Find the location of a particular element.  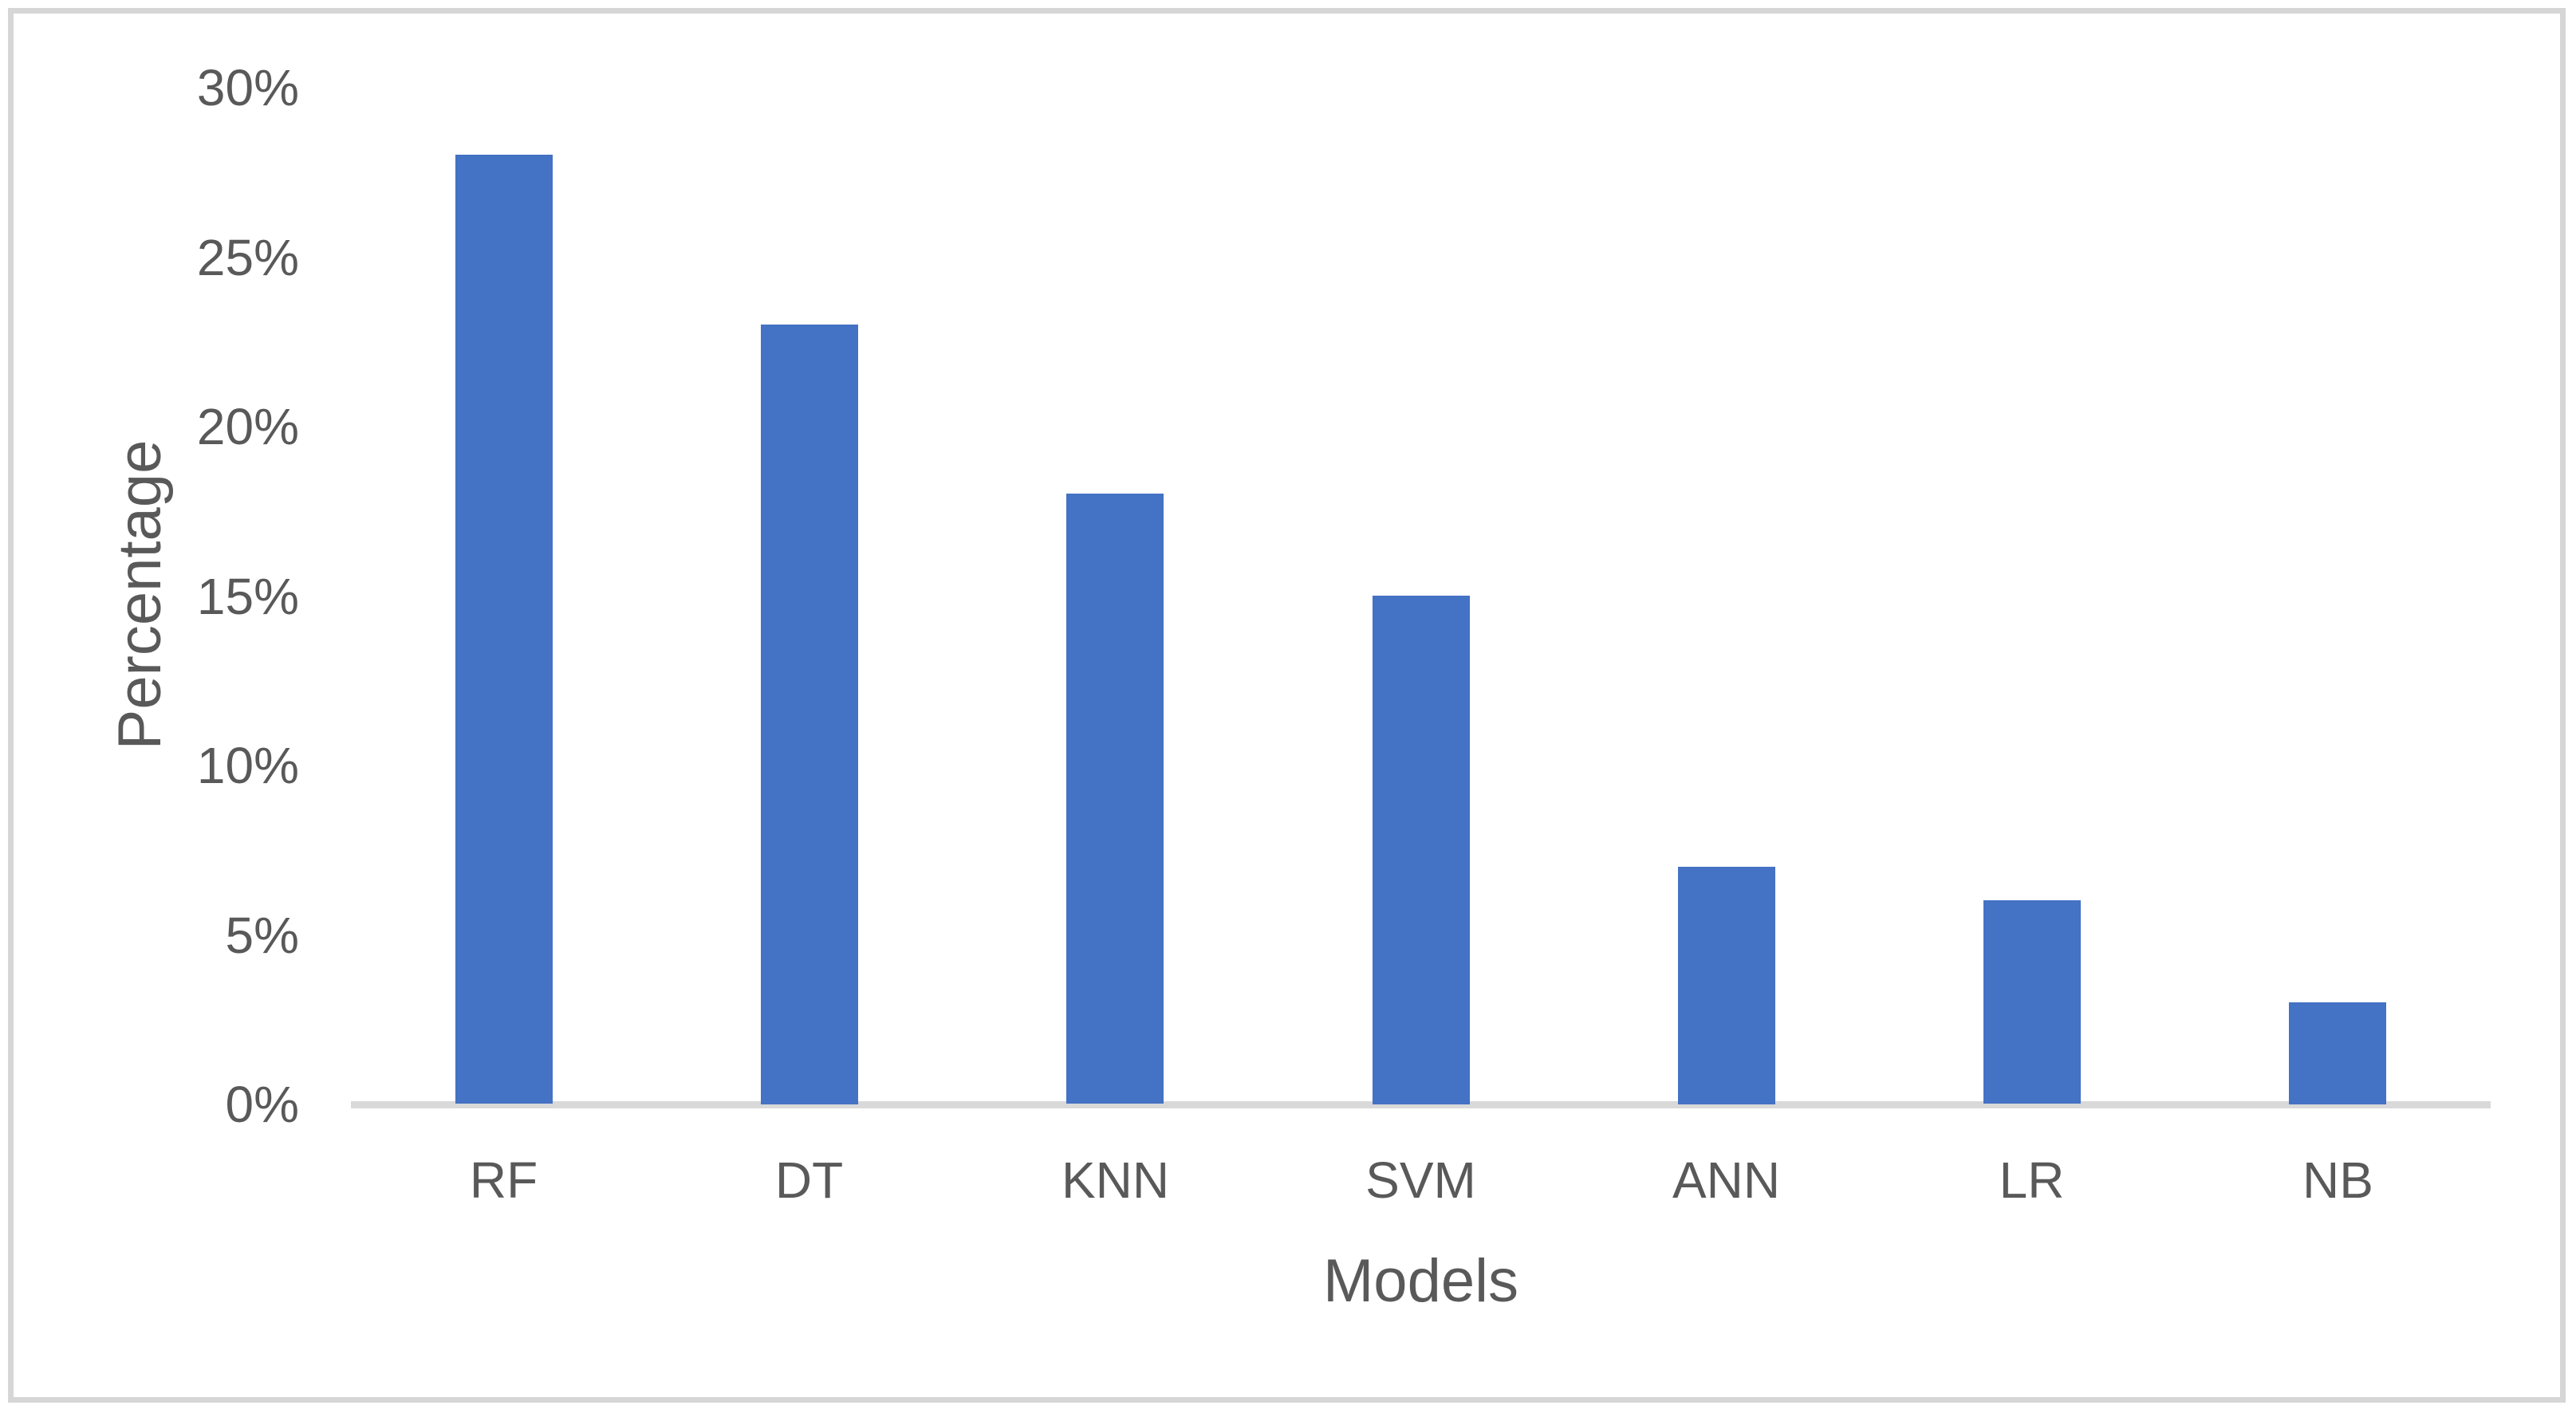

x-axis-title: Models is located at coordinates (1420, 1281).